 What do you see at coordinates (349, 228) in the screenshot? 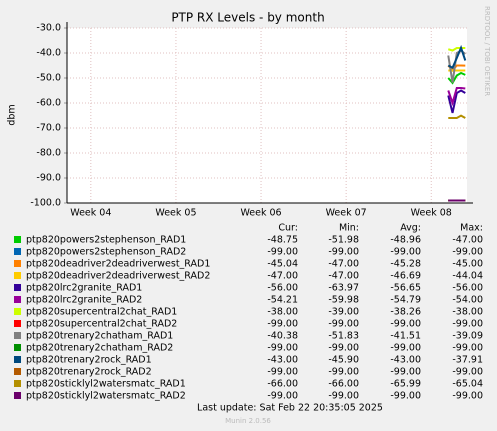
I see `legend-header: Min:` at bounding box center [349, 228].